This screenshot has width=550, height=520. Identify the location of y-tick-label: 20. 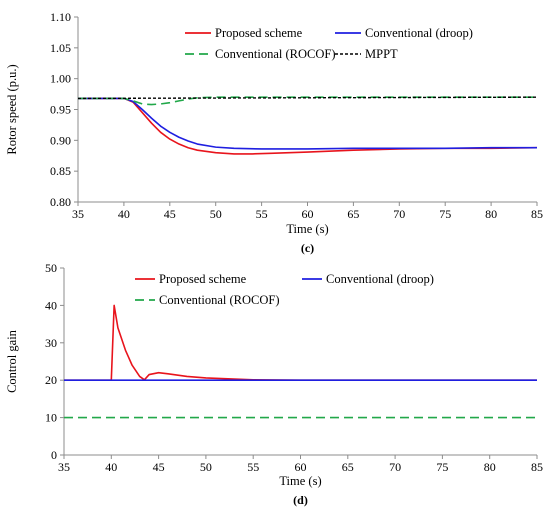
(51, 380).